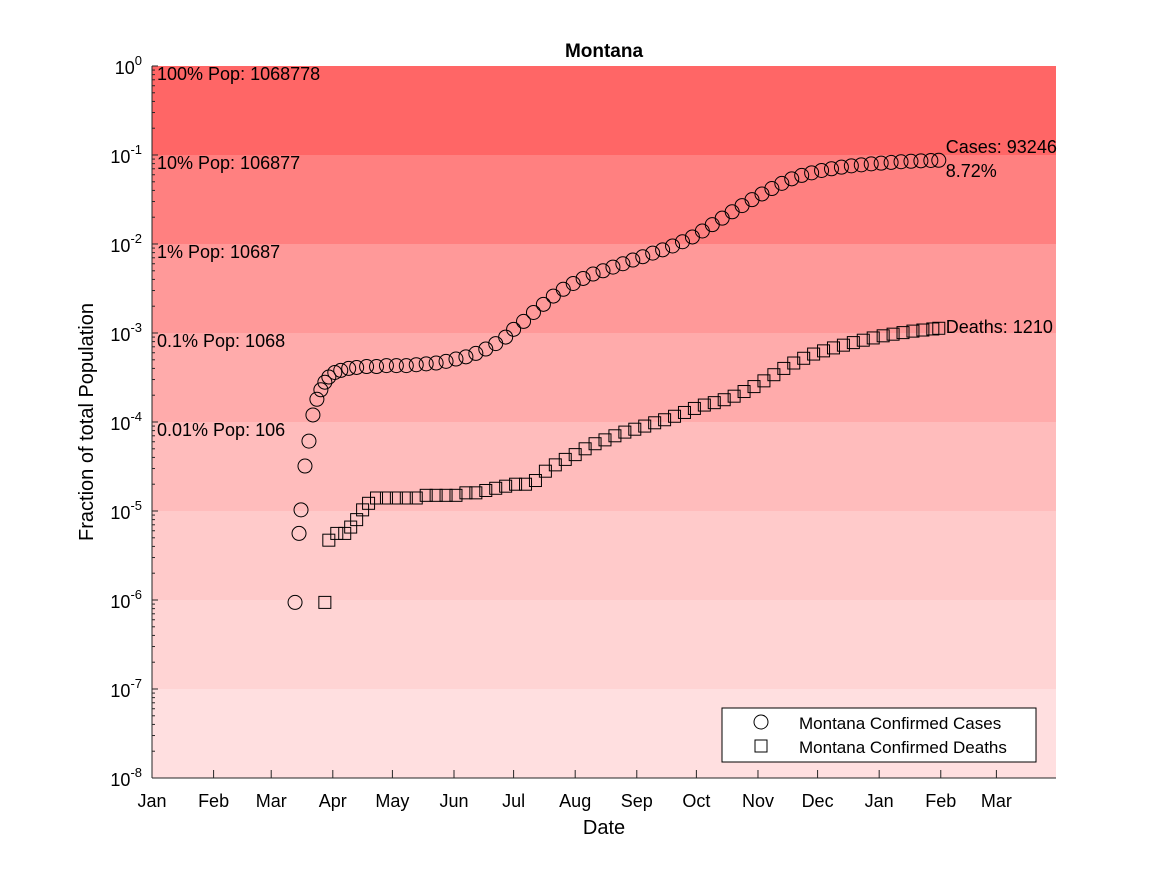 The height and width of the screenshot is (875, 1167). What do you see at coordinates (903, 747) in the screenshot?
I see `legend-label-deaths: Montana Confirmed Deaths` at bounding box center [903, 747].